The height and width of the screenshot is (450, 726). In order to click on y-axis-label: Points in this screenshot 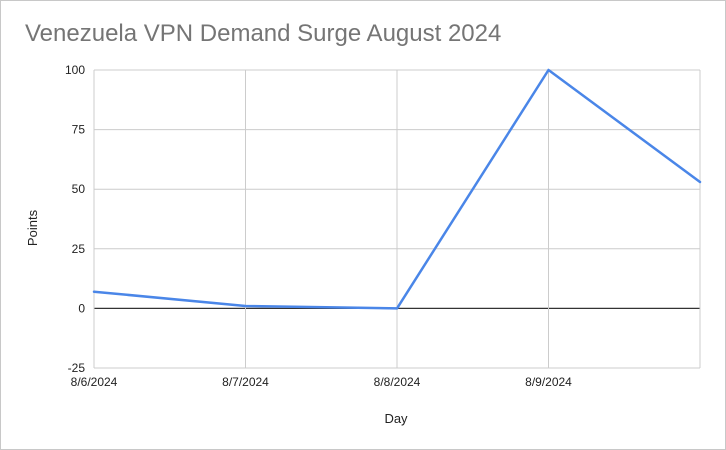, I will do `click(32, 227)`.